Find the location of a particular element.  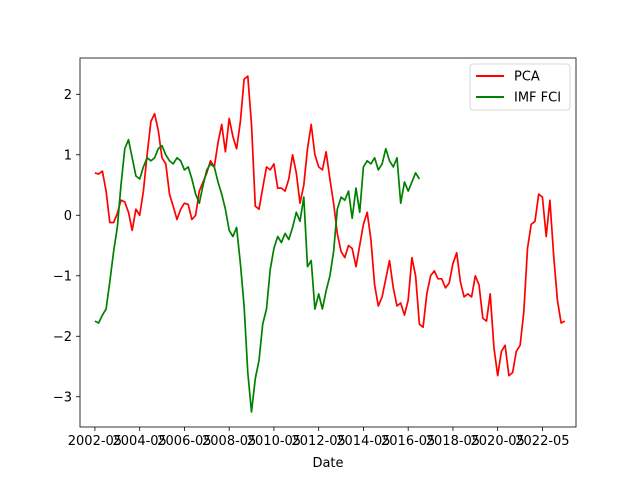

y-tick-label: 1 is located at coordinates (68, 155).